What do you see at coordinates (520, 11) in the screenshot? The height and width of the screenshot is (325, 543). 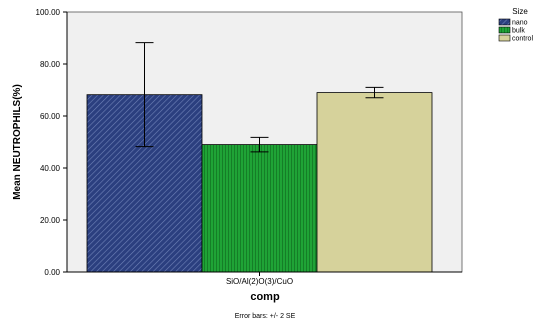 I see `legend-title: Size` at bounding box center [520, 11].